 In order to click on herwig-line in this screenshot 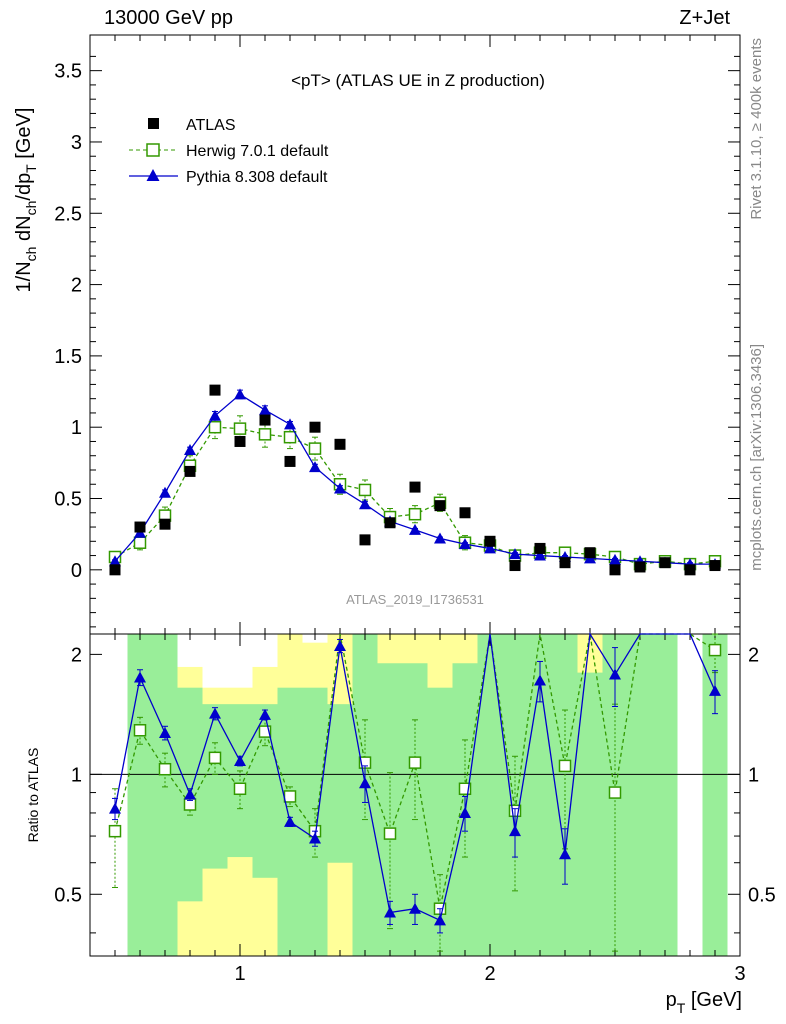, I will do `click(415, 495)`.